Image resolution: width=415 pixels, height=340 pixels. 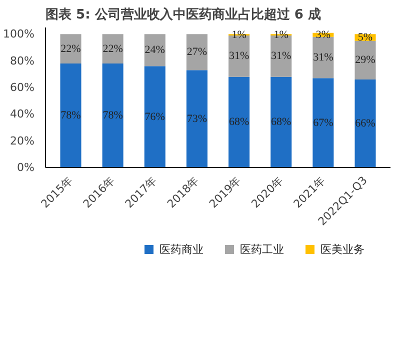 I want to click on data-label: 24%, so click(x=154, y=50).